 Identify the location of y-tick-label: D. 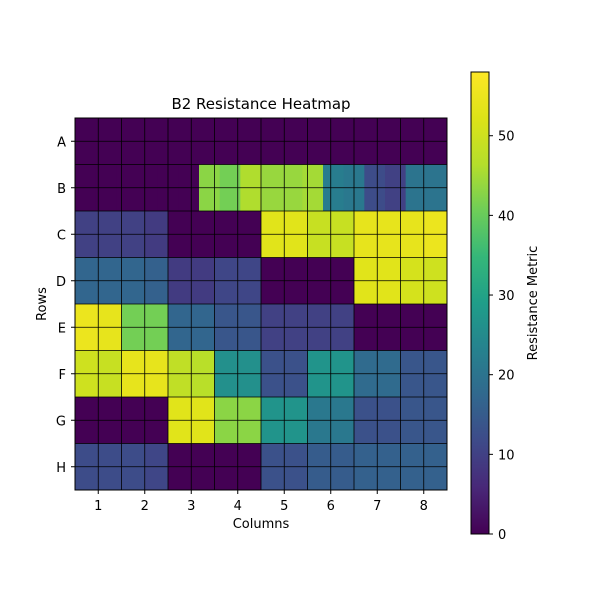
(61, 282).